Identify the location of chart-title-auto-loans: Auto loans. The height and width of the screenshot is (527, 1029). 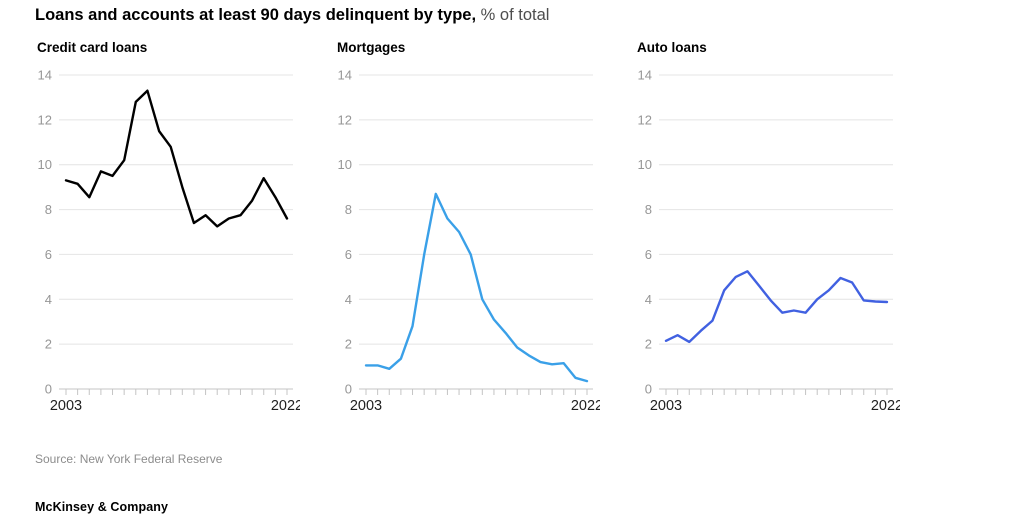
(672, 47).